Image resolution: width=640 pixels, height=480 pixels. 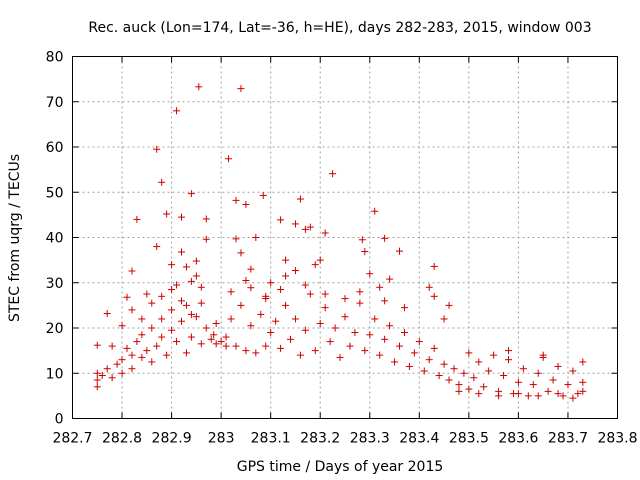 What do you see at coordinates (55, 374) in the screenshot?
I see `y-tick-label: 10` at bounding box center [55, 374].